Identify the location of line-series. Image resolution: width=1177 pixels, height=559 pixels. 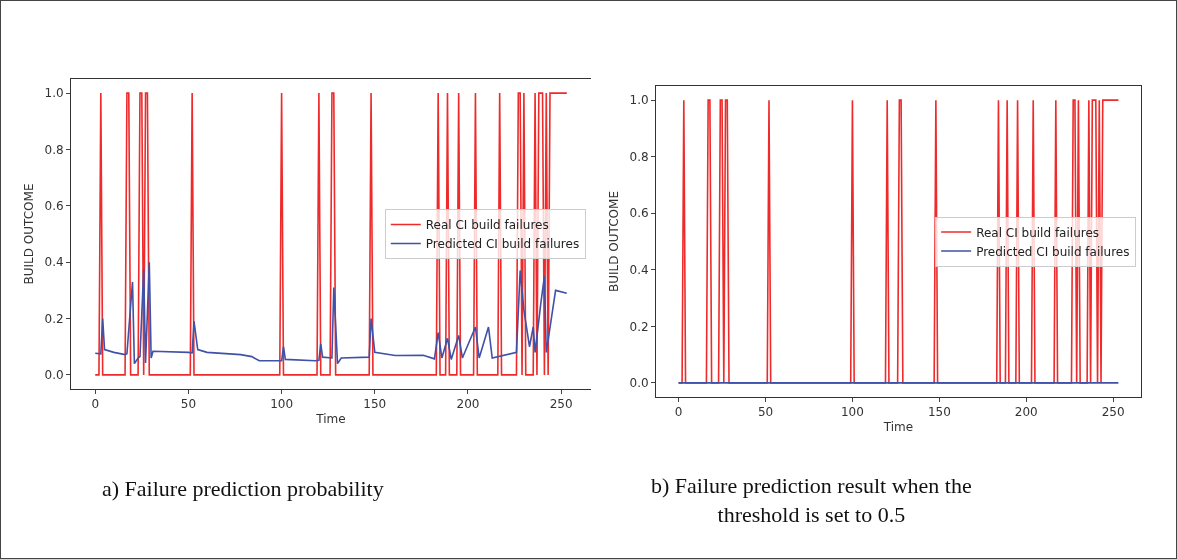
(331, 313).